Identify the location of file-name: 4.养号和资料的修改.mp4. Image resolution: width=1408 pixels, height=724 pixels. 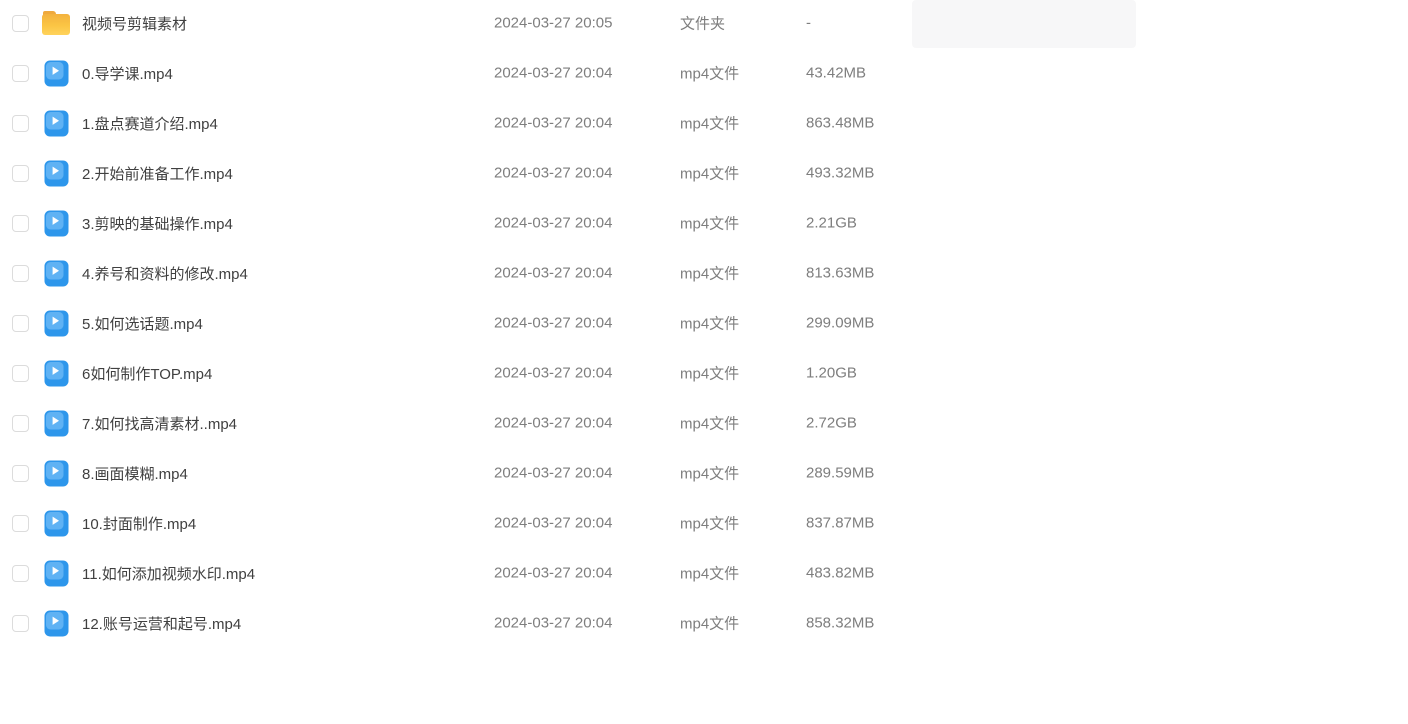
(165, 274).